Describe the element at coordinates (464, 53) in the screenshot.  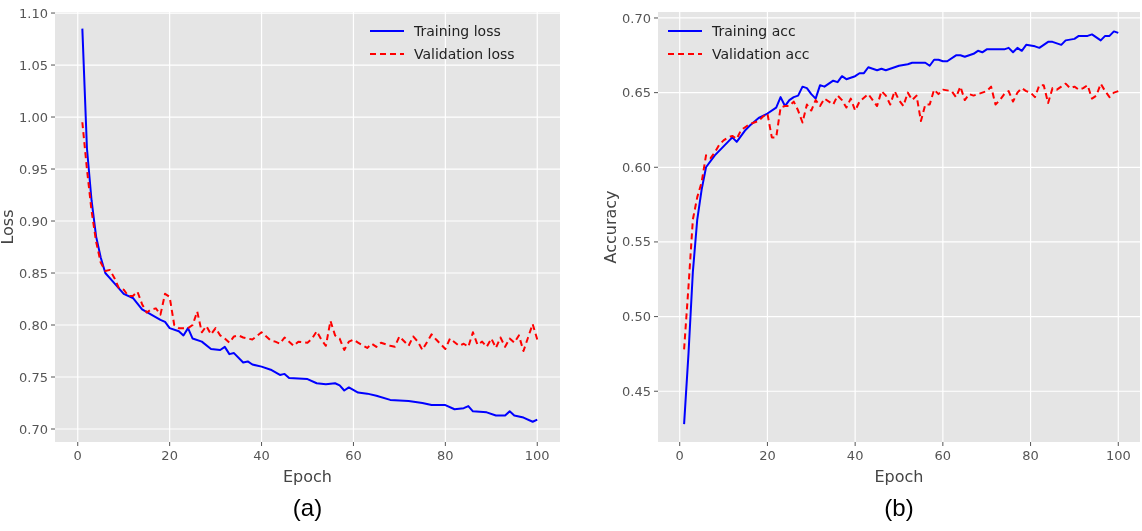
I see `legend-label: Validation loss` at that location.